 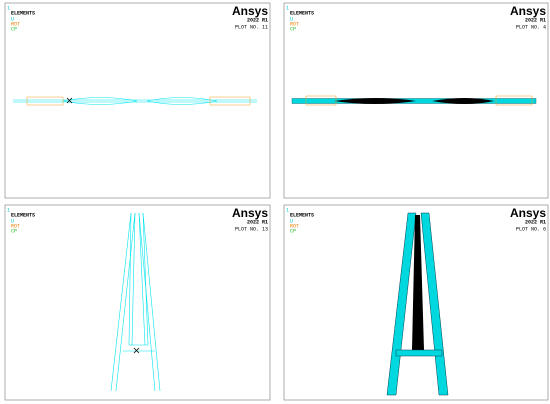 I want to click on plot-number: PLOT NO. 13, so click(x=251, y=229).